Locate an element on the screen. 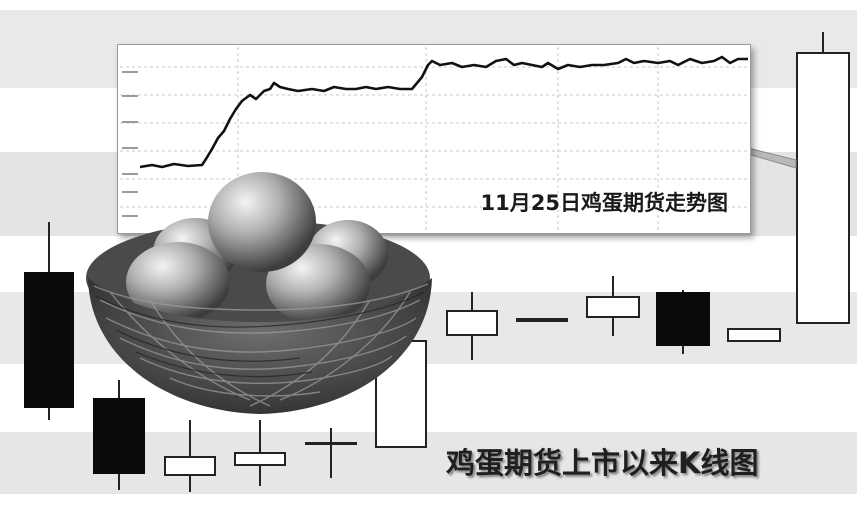  inset-chart-title: 11月25日鸡蛋期货走势图 is located at coordinates (604, 203).